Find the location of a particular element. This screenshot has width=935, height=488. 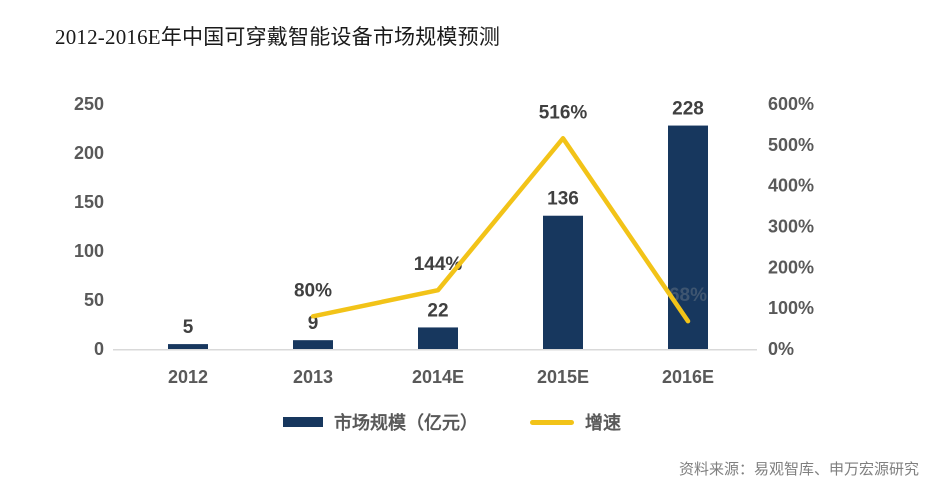

growth-label: 68% is located at coordinates (688, 295).